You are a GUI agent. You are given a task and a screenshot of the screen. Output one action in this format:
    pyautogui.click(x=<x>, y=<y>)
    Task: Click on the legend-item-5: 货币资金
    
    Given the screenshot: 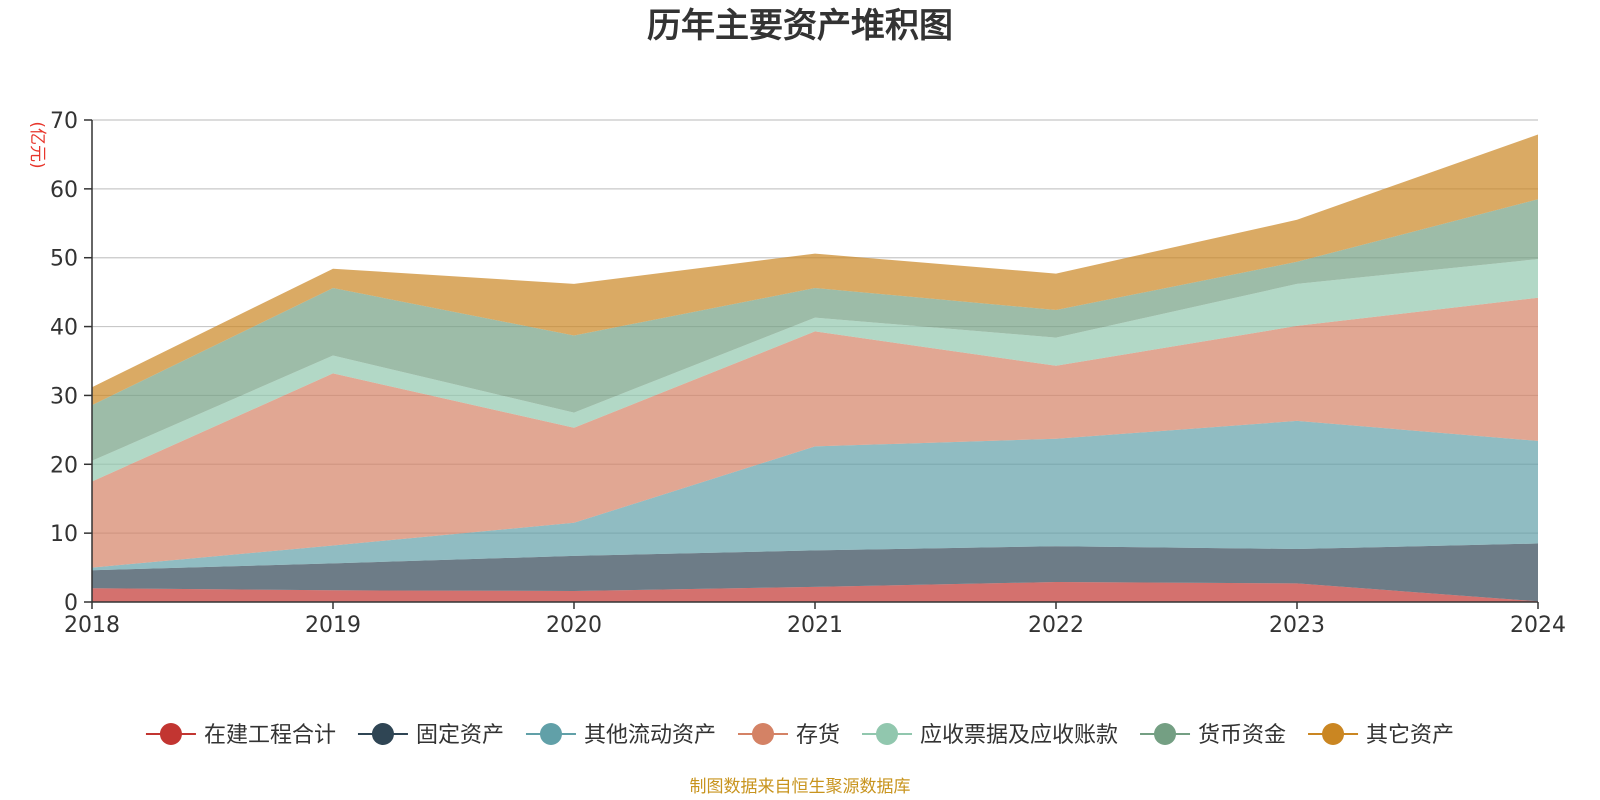 What is the action you would take?
    pyautogui.click(x=1213, y=735)
    